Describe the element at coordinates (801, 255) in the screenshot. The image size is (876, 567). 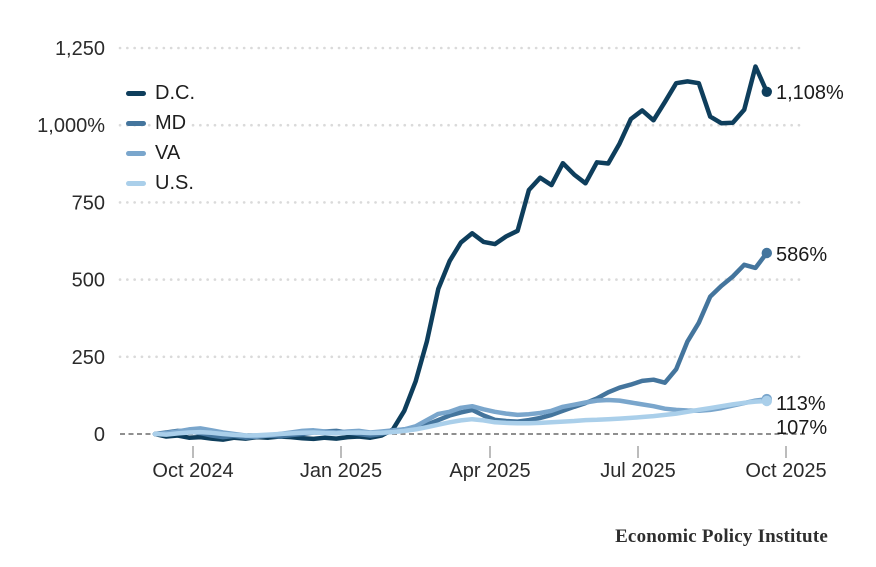
I see `end-label-md: 586%` at that location.